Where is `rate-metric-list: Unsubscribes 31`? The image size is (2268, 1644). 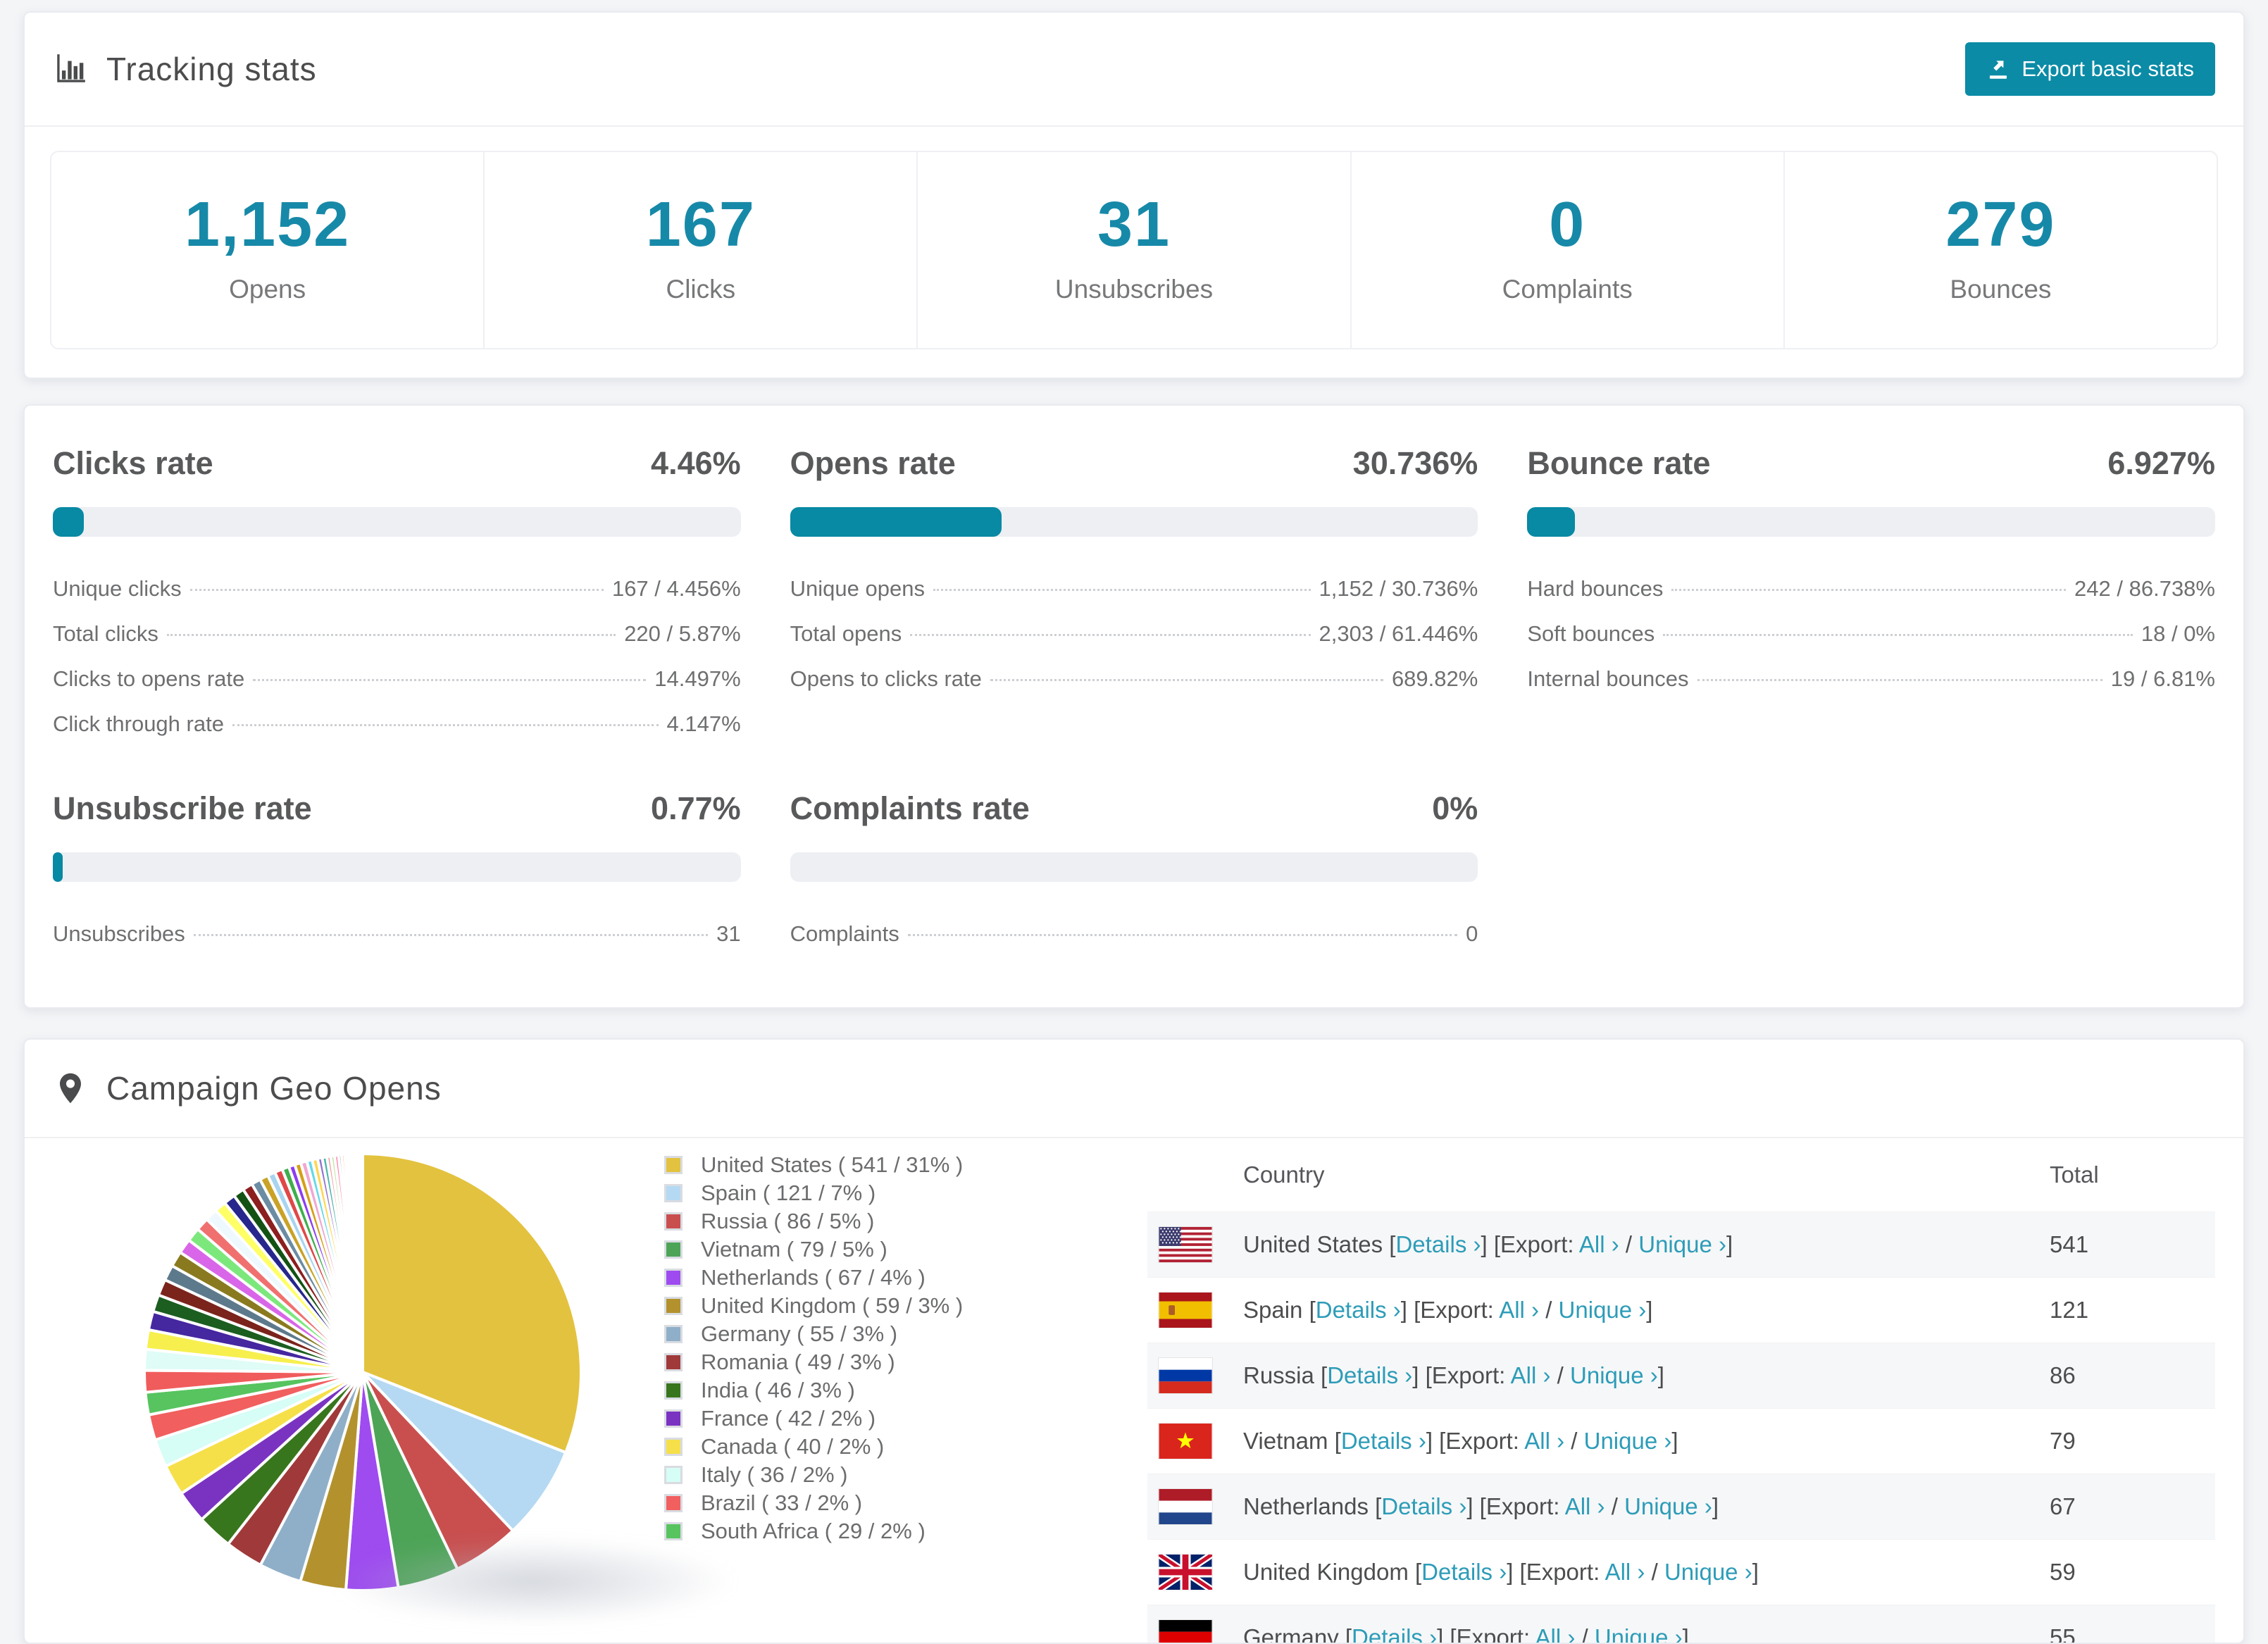 rate-metric-list: Unsubscribes 31 is located at coordinates (397, 934).